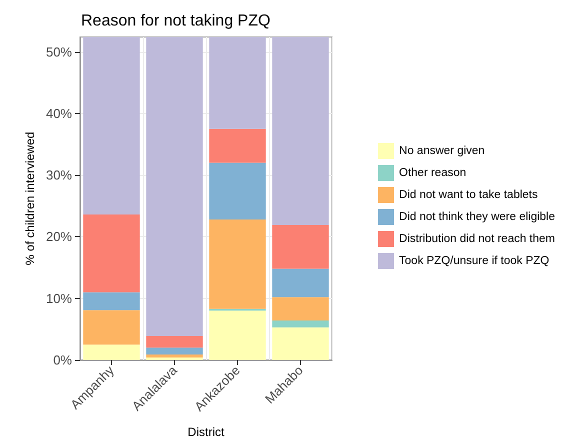 This screenshot has width=562, height=445. Describe the element at coordinates (206, 432) in the screenshot. I see `x-axis-title: District` at that location.